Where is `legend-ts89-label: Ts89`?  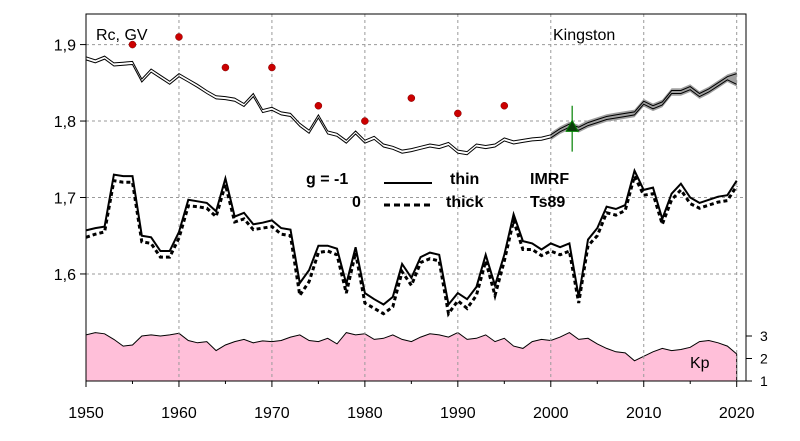 legend-ts89-label: Ts89 is located at coordinates (547, 202).